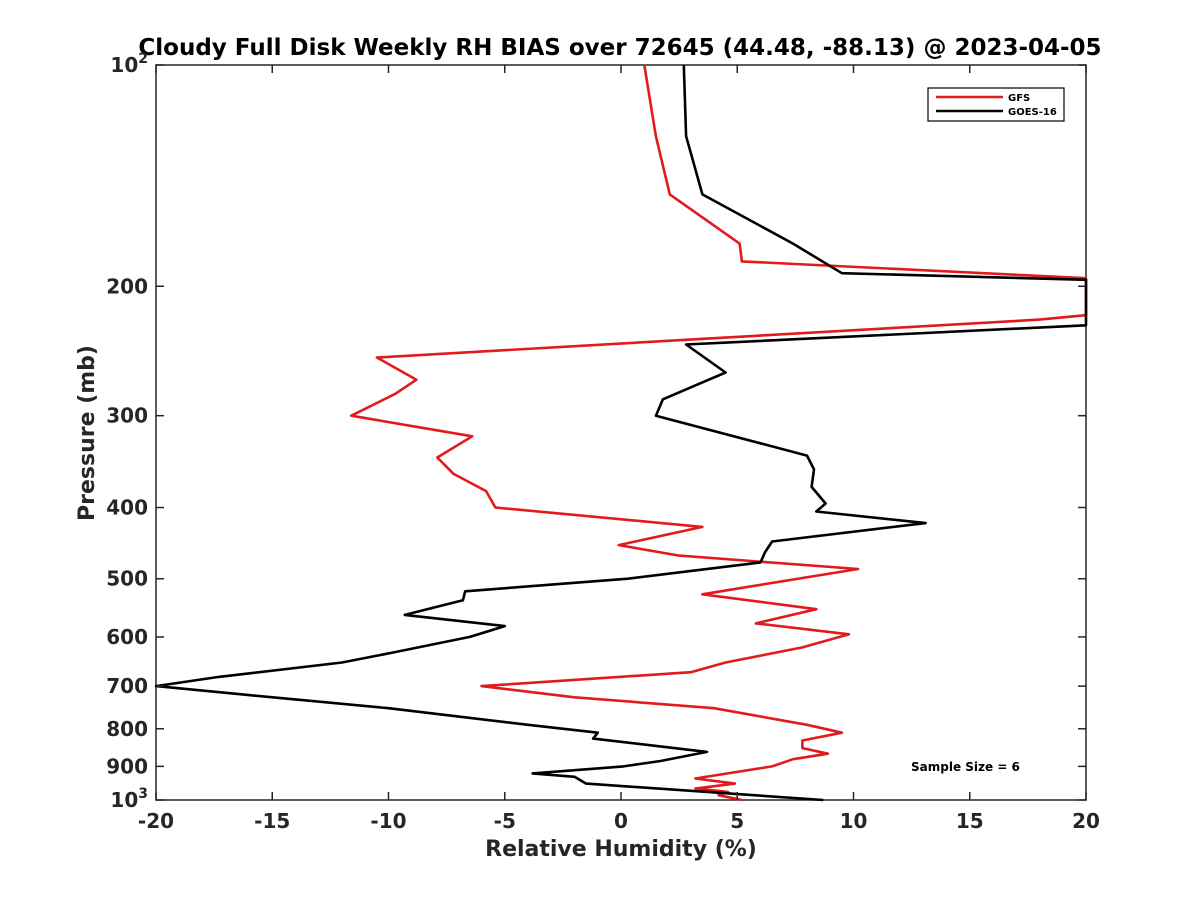 The width and height of the screenshot is (1200, 900). Describe the element at coordinates (1032, 112) in the screenshot. I see `legend-label-goes16: GOES-16` at that location.